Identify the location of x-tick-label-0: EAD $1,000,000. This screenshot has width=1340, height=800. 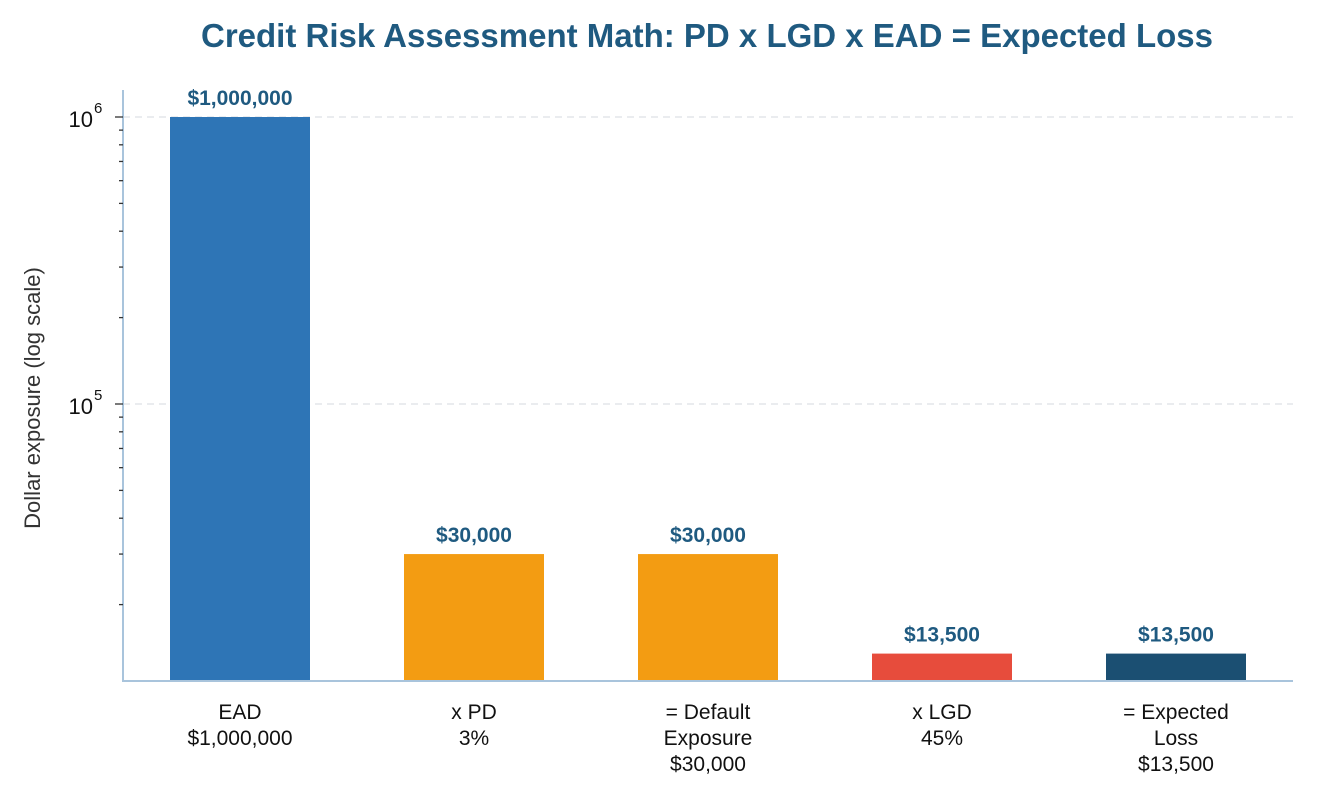
(239, 725).